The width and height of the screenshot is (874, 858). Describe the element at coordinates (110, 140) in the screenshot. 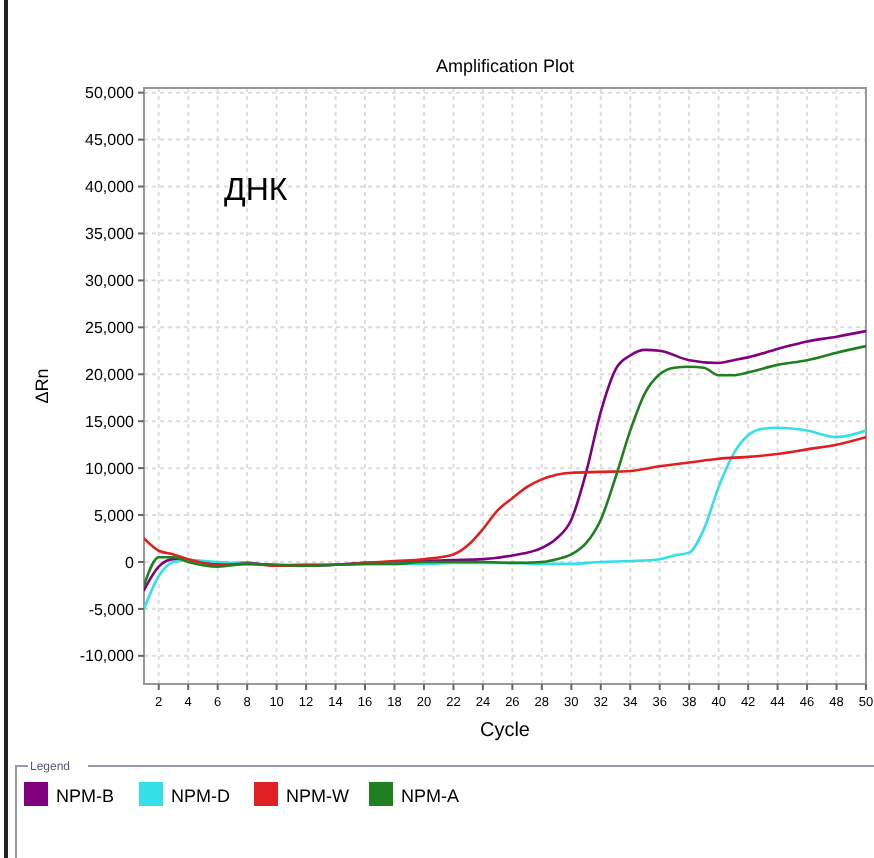

I see `y-tick-label: 45,000` at that location.